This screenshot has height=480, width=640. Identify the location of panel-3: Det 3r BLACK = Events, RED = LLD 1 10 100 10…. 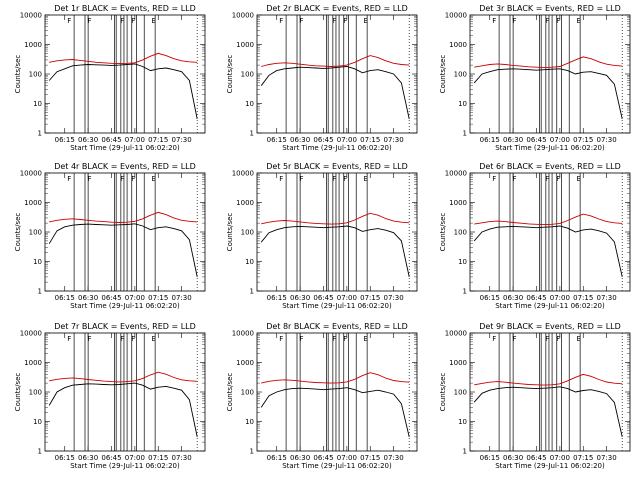
(535, 78).